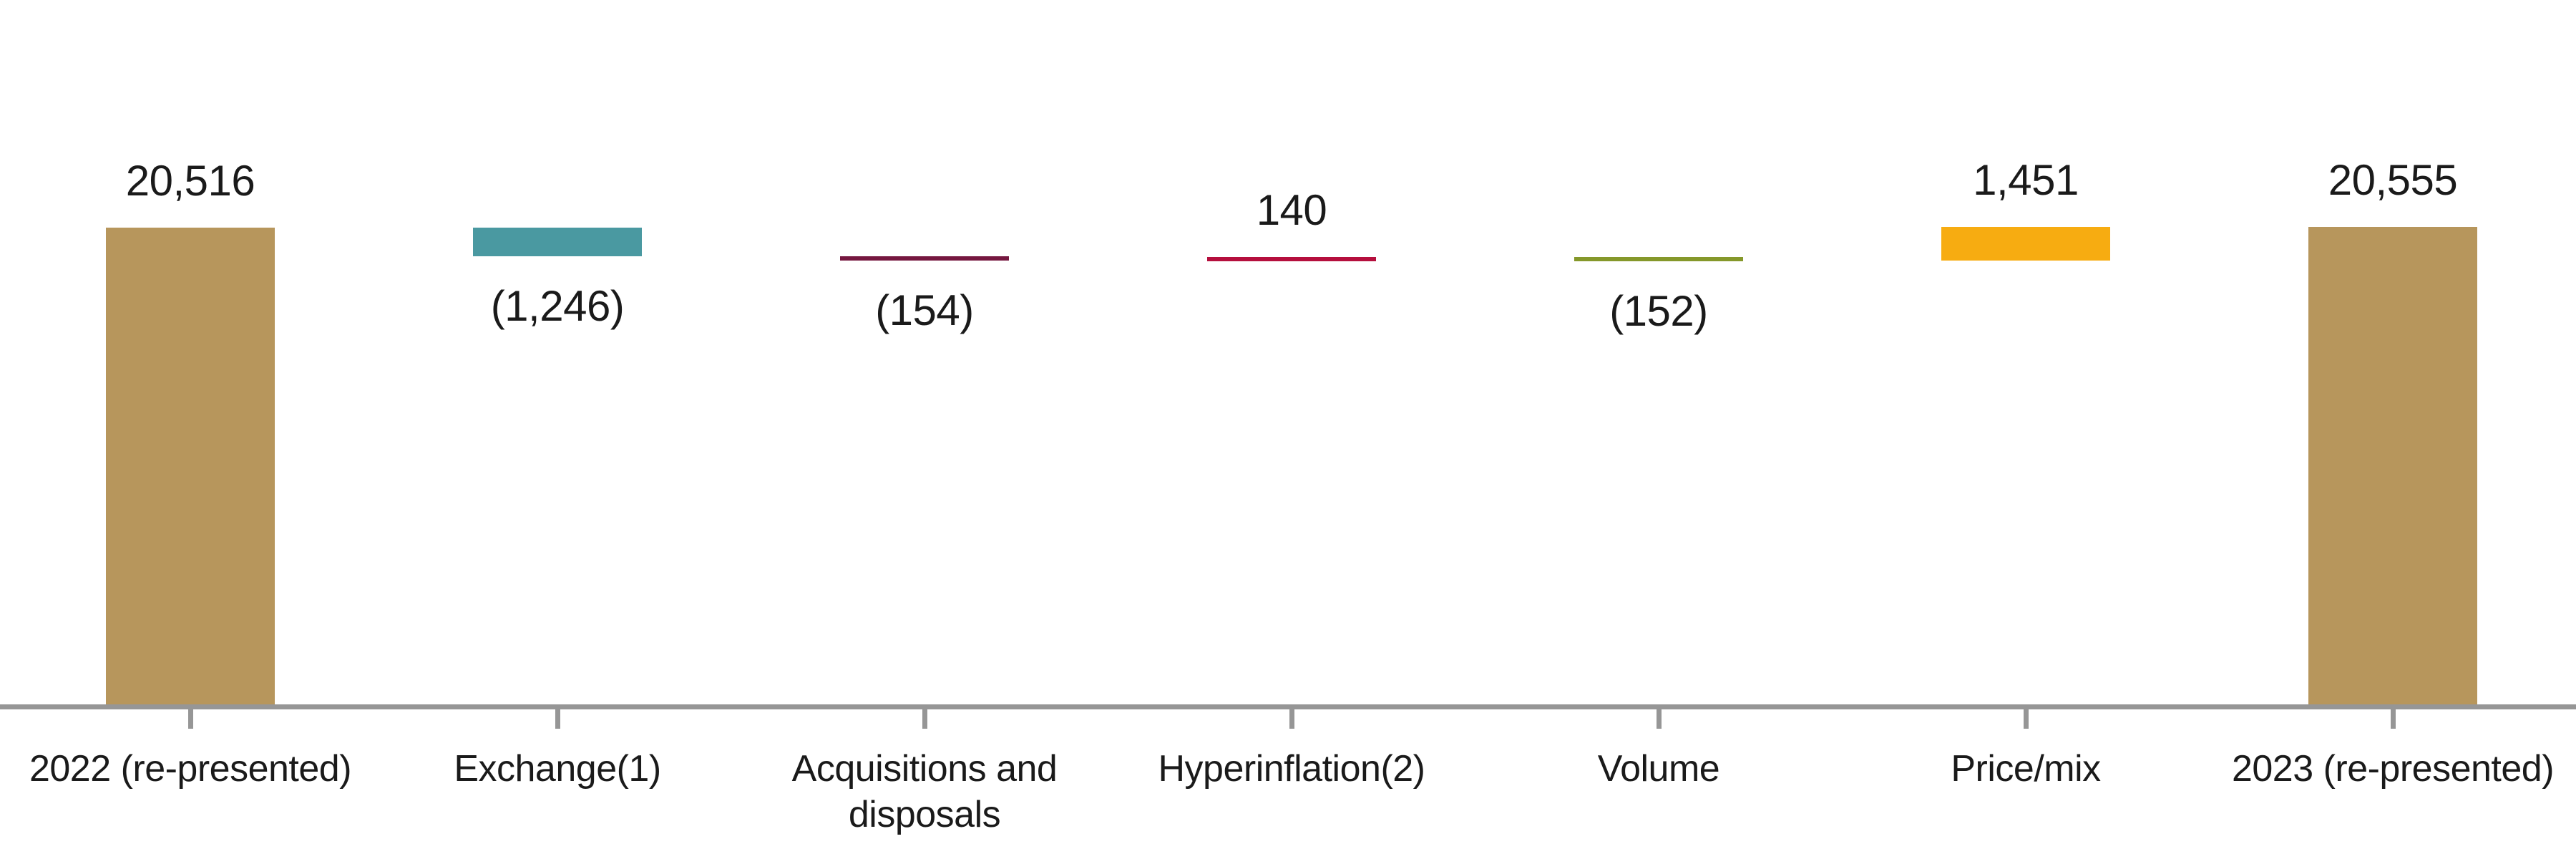  Describe the element at coordinates (924, 769) in the screenshot. I see `category-label-line: Acquisitions and` at that location.